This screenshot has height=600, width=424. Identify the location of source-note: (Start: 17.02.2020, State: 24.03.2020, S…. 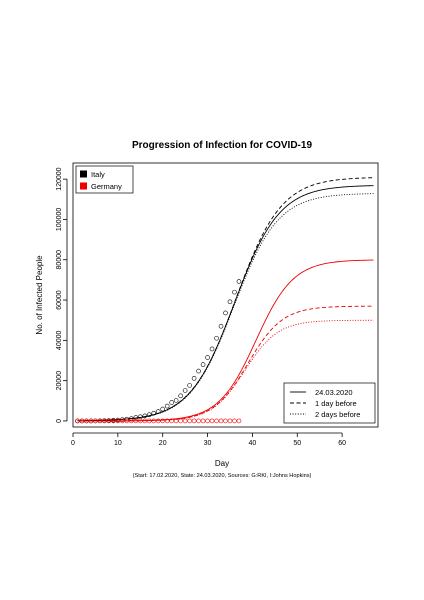
(222, 476).